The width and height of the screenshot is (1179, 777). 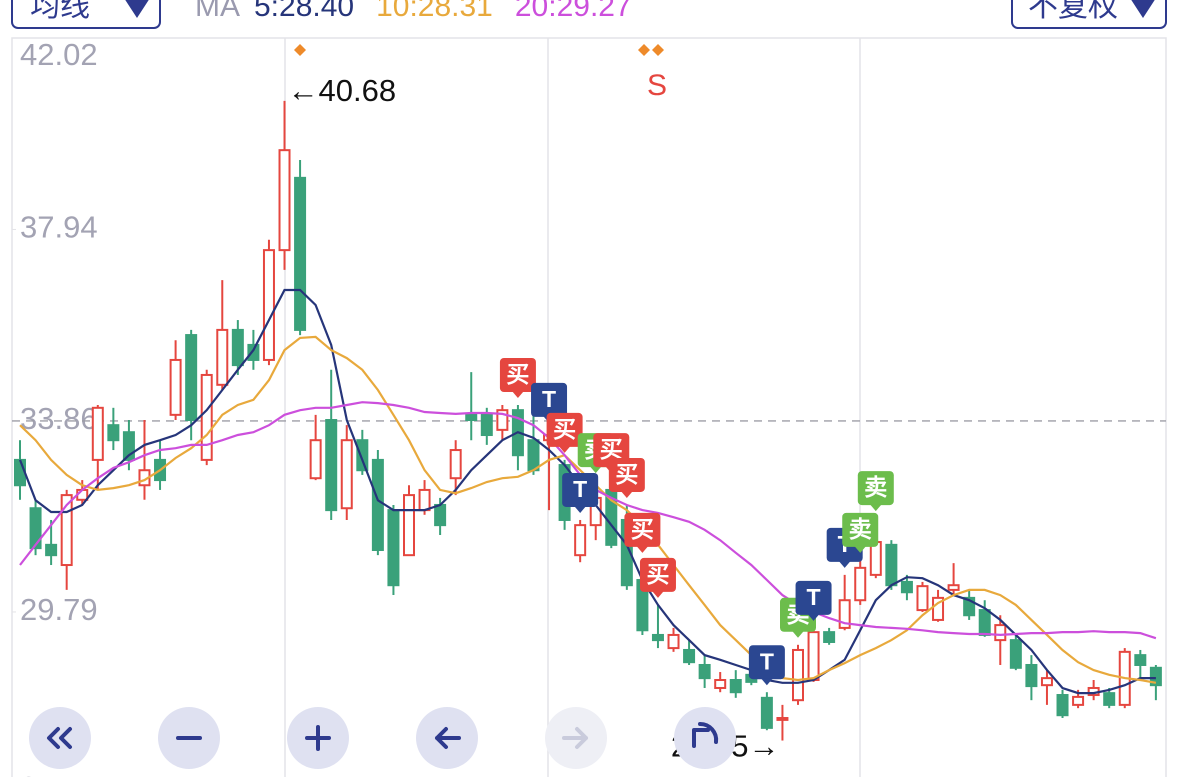 What do you see at coordinates (342, 90) in the screenshot?
I see `high-annotation: ←40.68` at bounding box center [342, 90].